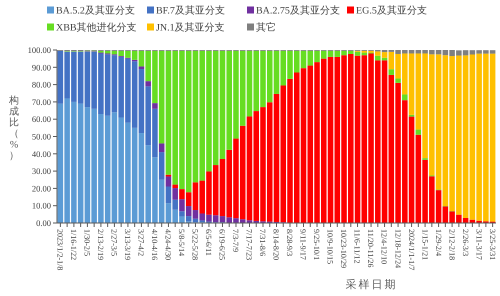 The height and width of the screenshot is (296, 500). I want to click on x-tick-label: 2/26-3/3, so click(465, 242).